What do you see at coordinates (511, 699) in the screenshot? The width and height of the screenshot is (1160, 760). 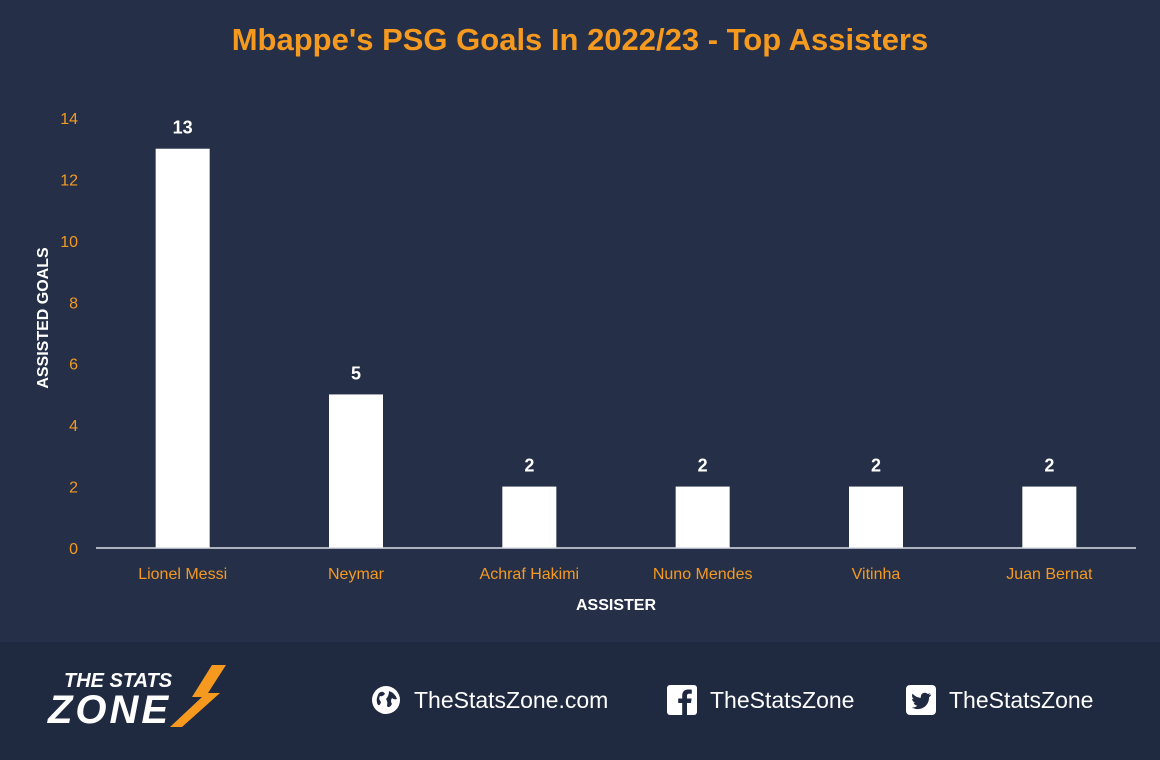 I see `website-text: TheStatsZone.com` at bounding box center [511, 699].